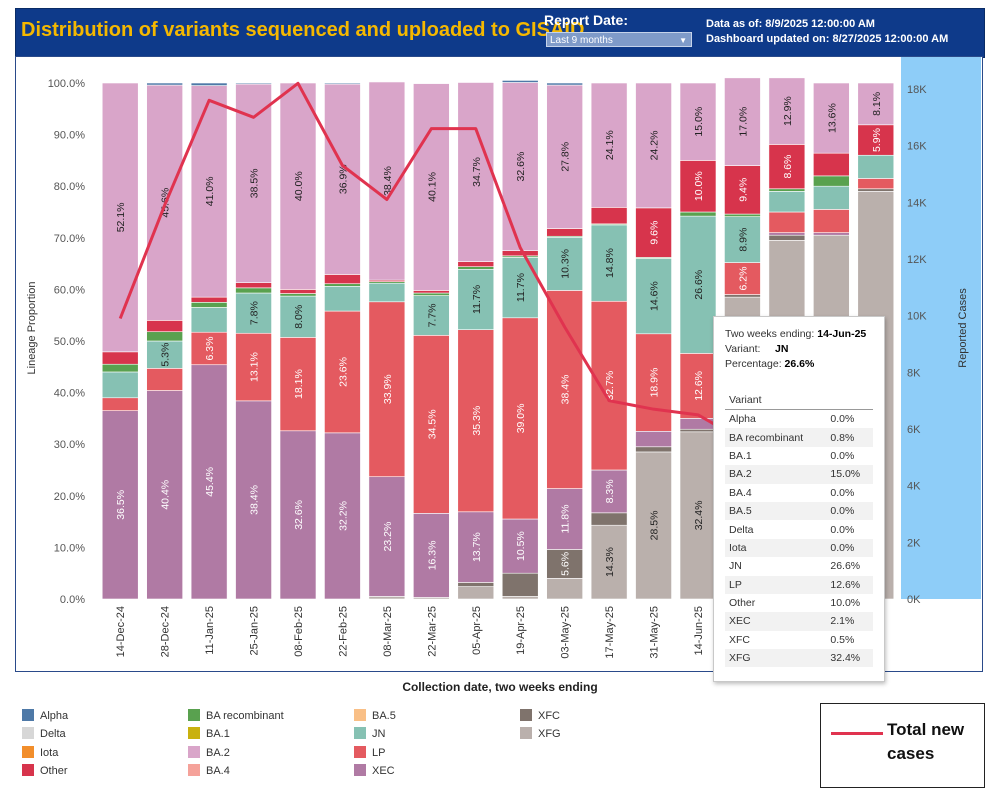 The height and width of the screenshot is (808, 1000). I want to click on legend-item-ba-2: BA.2, so click(209, 752).